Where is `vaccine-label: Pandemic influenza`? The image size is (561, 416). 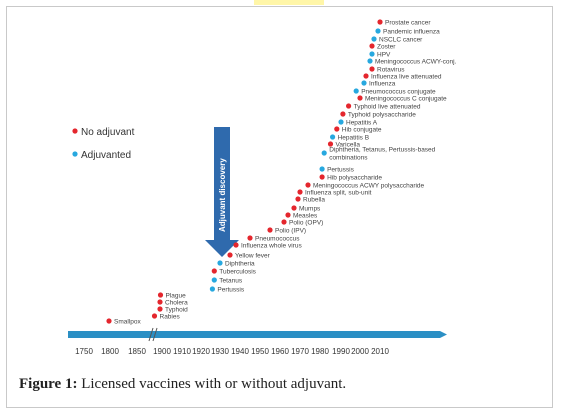 vaccine-label: Pandemic influenza is located at coordinates (411, 31).